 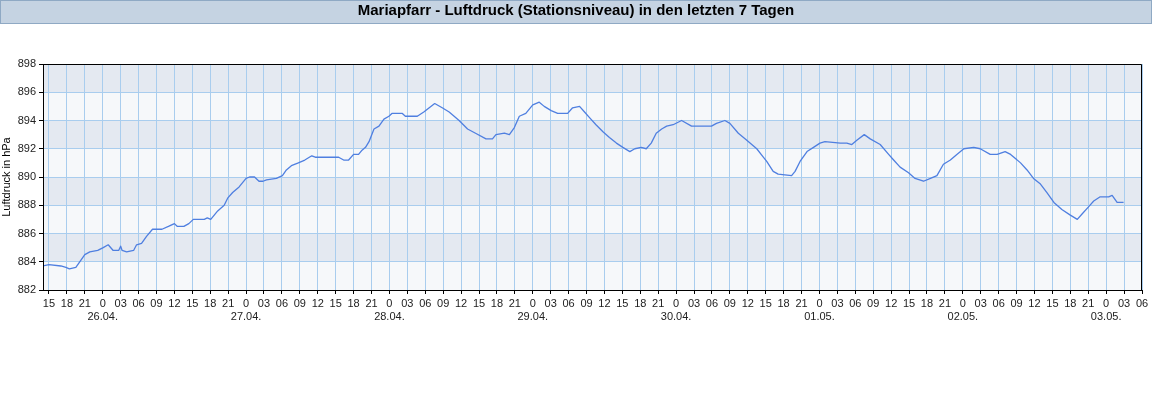 I want to click on y-tick-label: 896, so click(x=26, y=91).